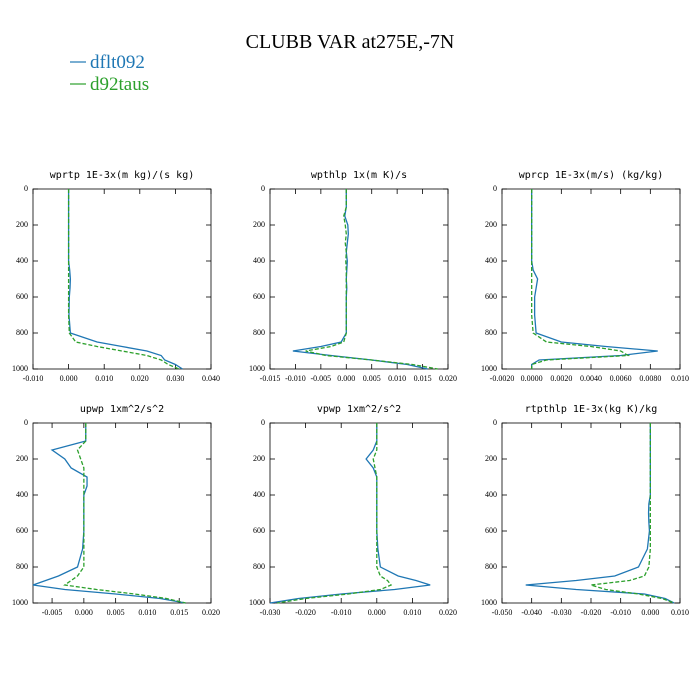 The image size is (700, 700). What do you see at coordinates (650, 378) in the screenshot?
I see `x-tick-label: 0.0080` at bounding box center [650, 378].